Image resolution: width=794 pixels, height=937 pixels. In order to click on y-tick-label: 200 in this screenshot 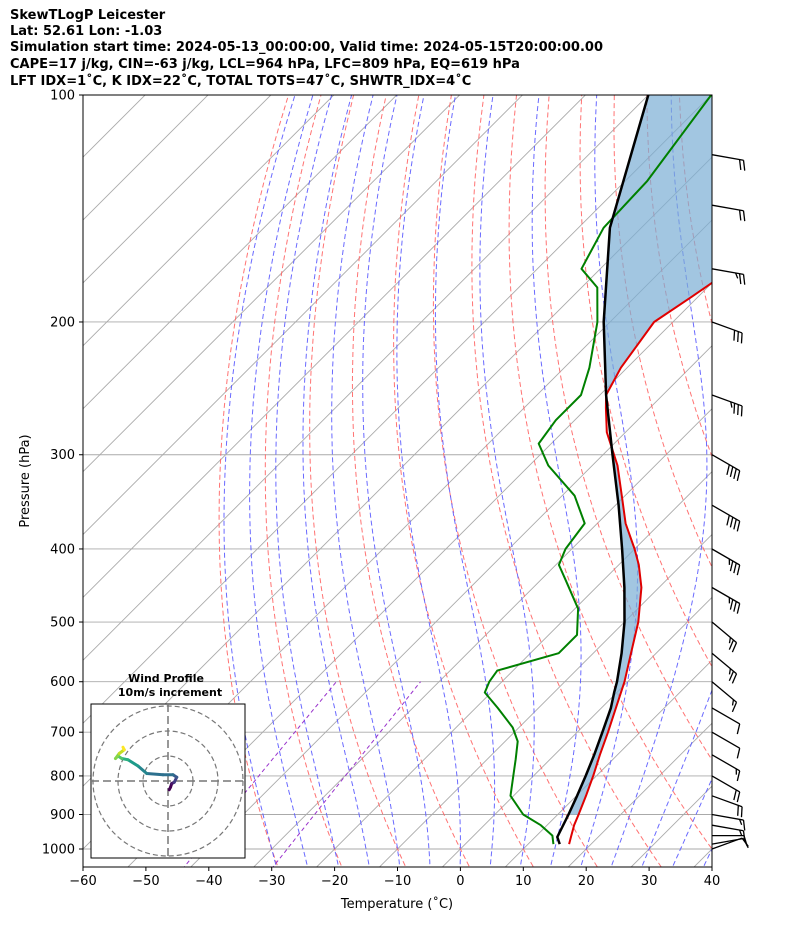, I will do `click(62, 322)`.